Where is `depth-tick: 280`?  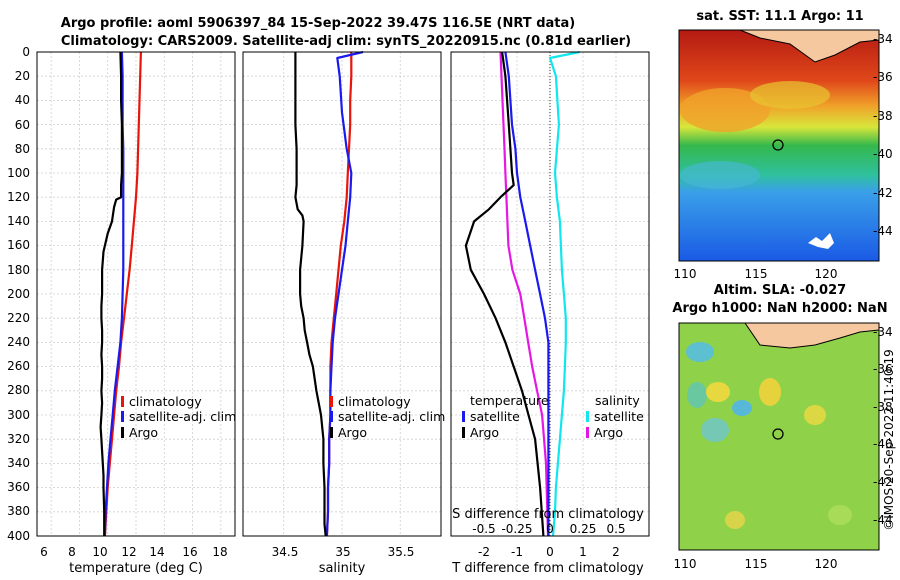
depth-tick: 280 is located at coordinates (18, 390).